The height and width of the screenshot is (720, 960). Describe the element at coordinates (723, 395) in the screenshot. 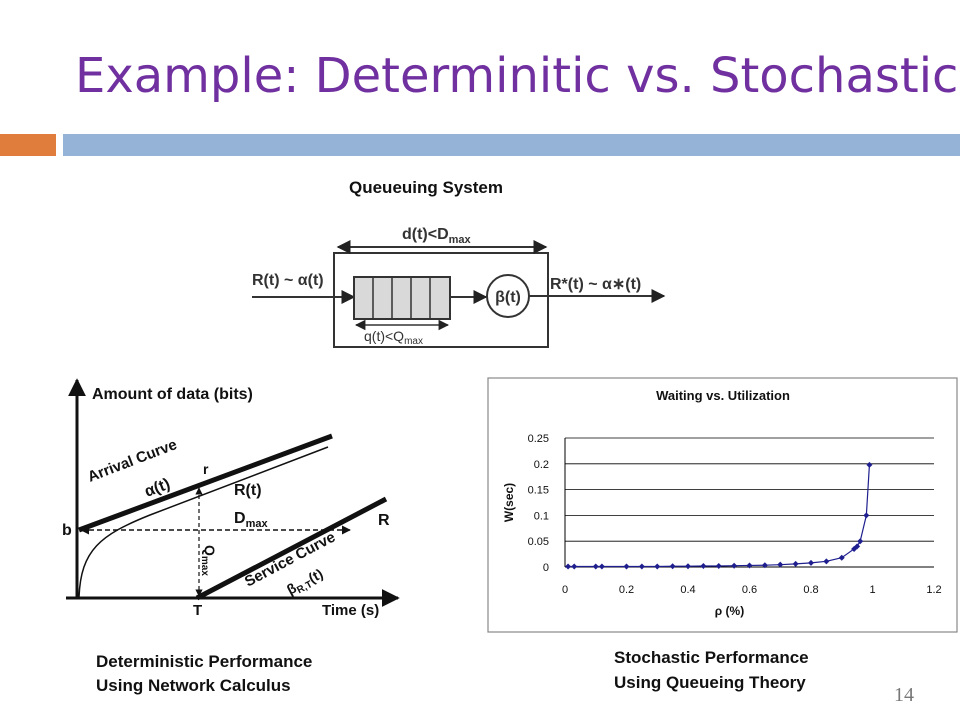

I see `chart-title: Waiting vs. Utilization` at that location.